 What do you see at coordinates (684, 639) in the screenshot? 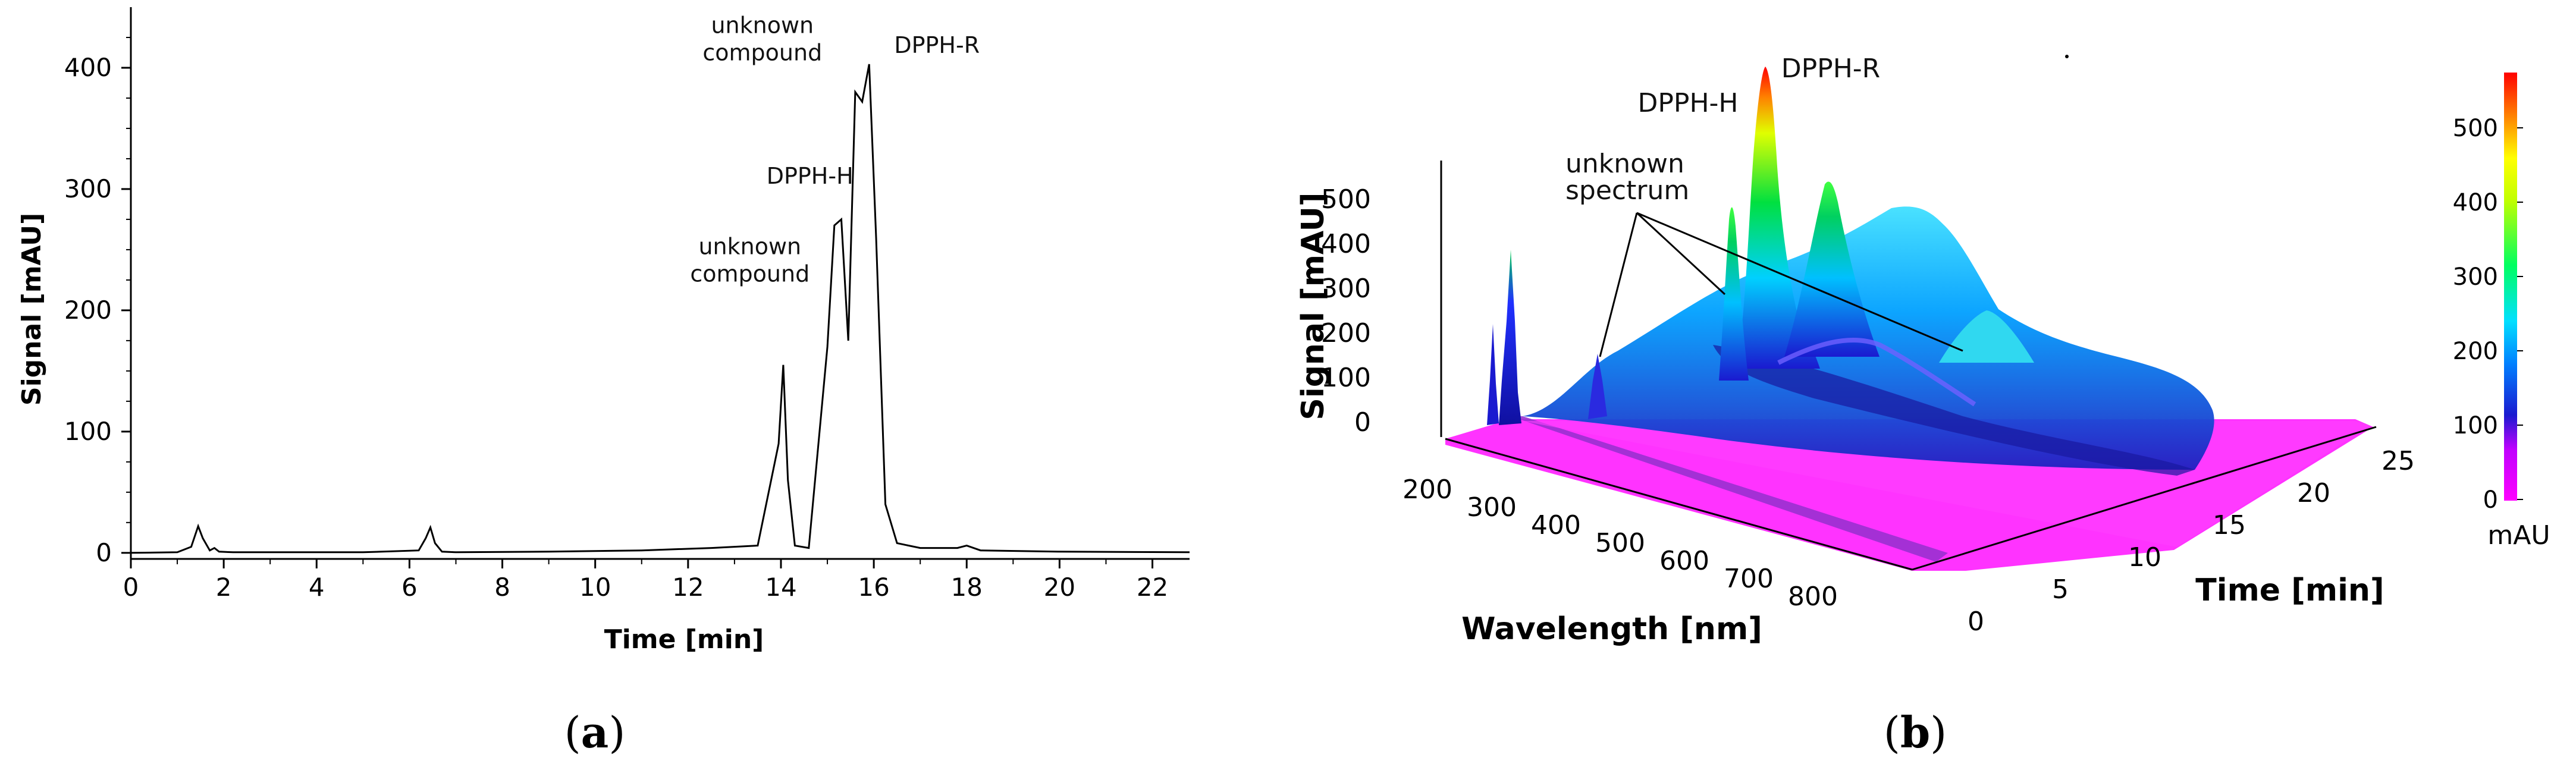
I see `panel-a-x-axis-label: Time [min]` at bounding box center [684, 639].